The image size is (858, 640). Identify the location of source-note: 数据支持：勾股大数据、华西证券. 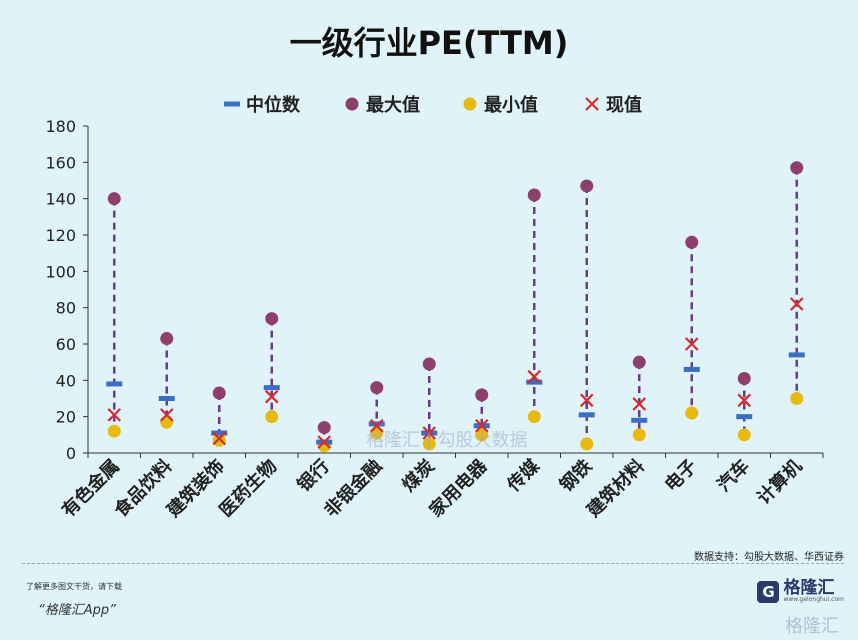
(769, 557).